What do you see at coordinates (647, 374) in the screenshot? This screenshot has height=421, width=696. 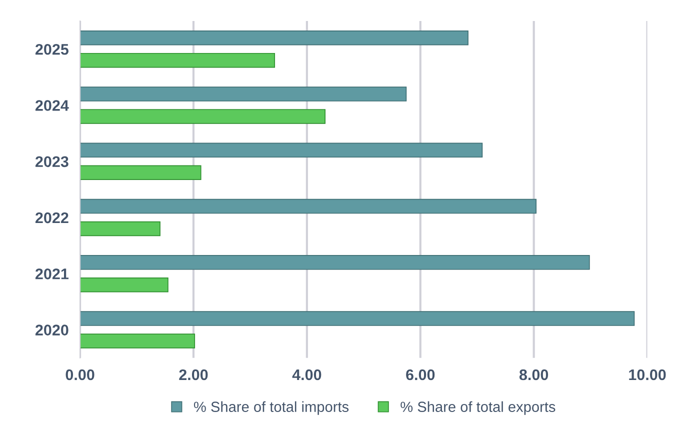 I see `x-tick-label: 10.00` at bounding box center [647, 374].